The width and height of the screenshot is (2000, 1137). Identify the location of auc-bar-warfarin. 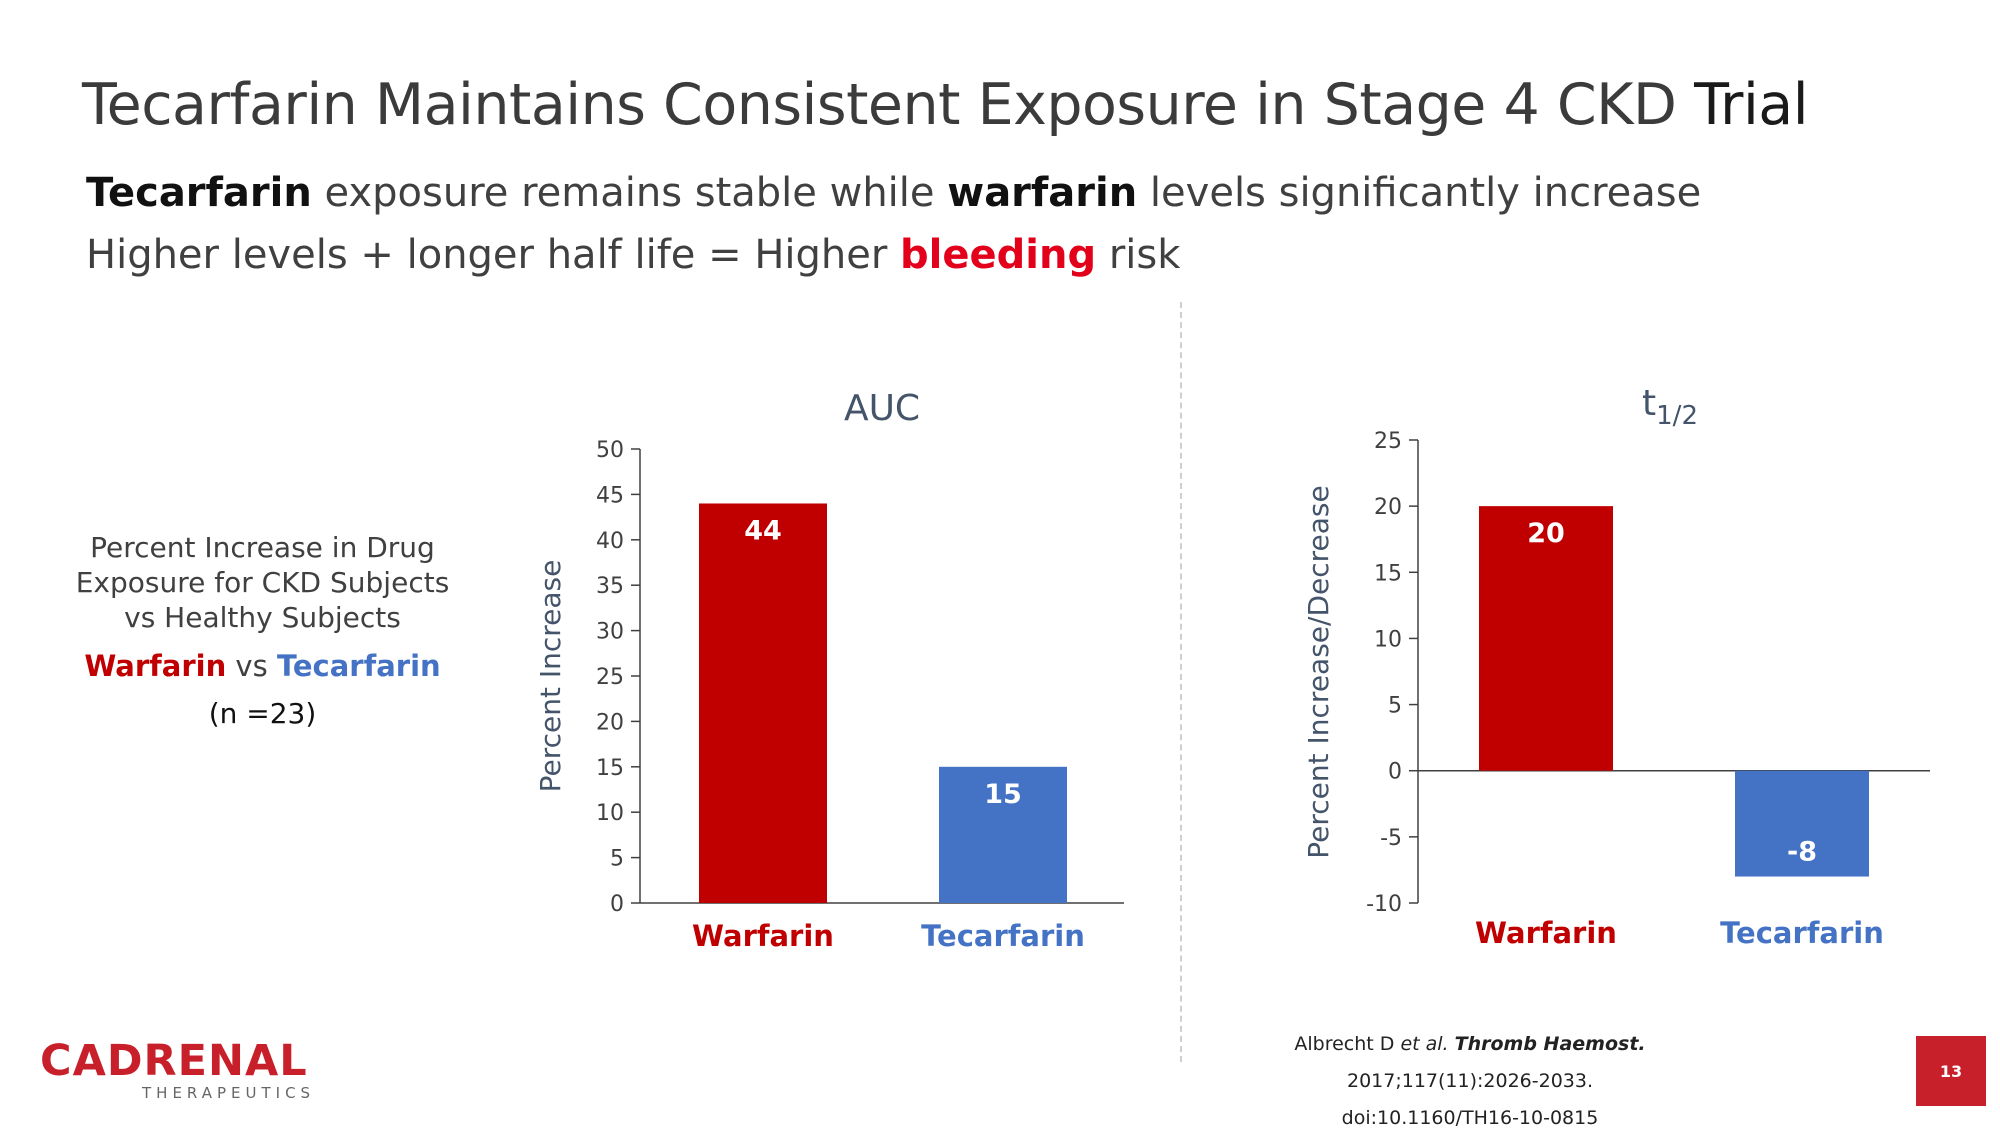
(763, 703).